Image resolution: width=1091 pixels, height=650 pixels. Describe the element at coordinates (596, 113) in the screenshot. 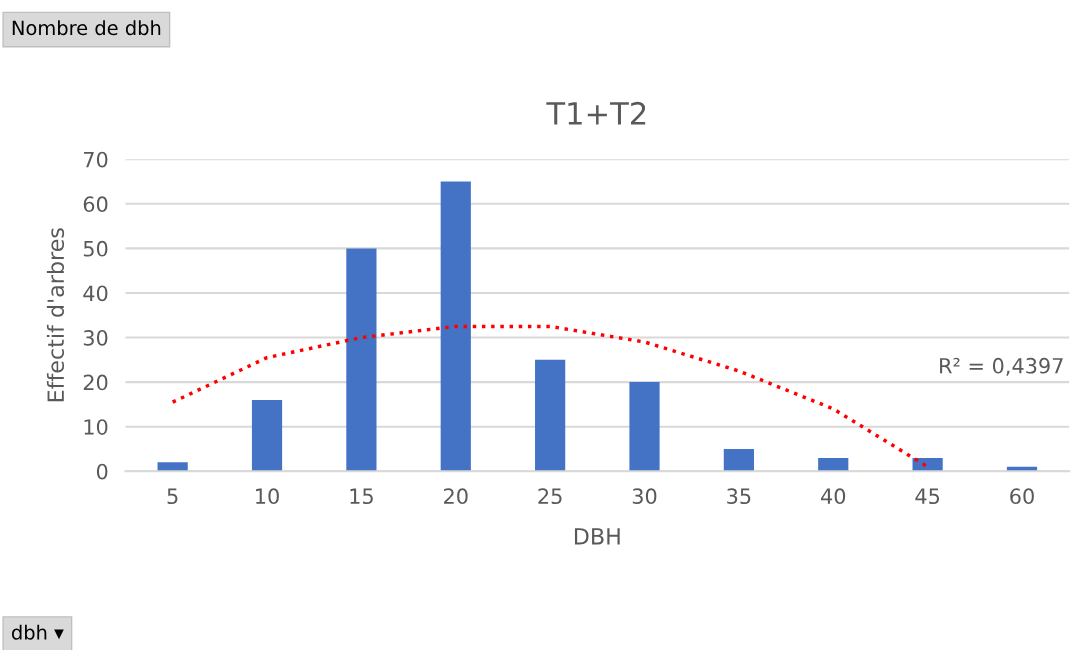

I see `chart-title: T1+T2` at that location.